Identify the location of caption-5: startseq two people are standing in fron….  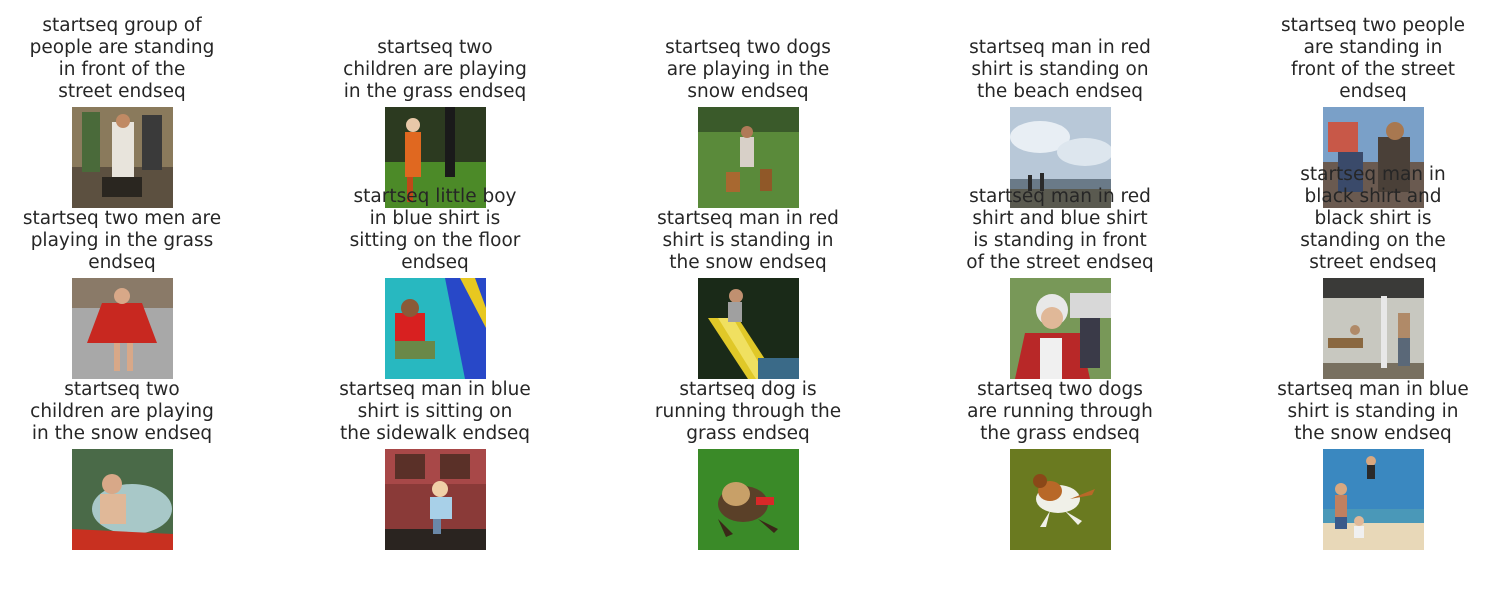
(1373, 58).